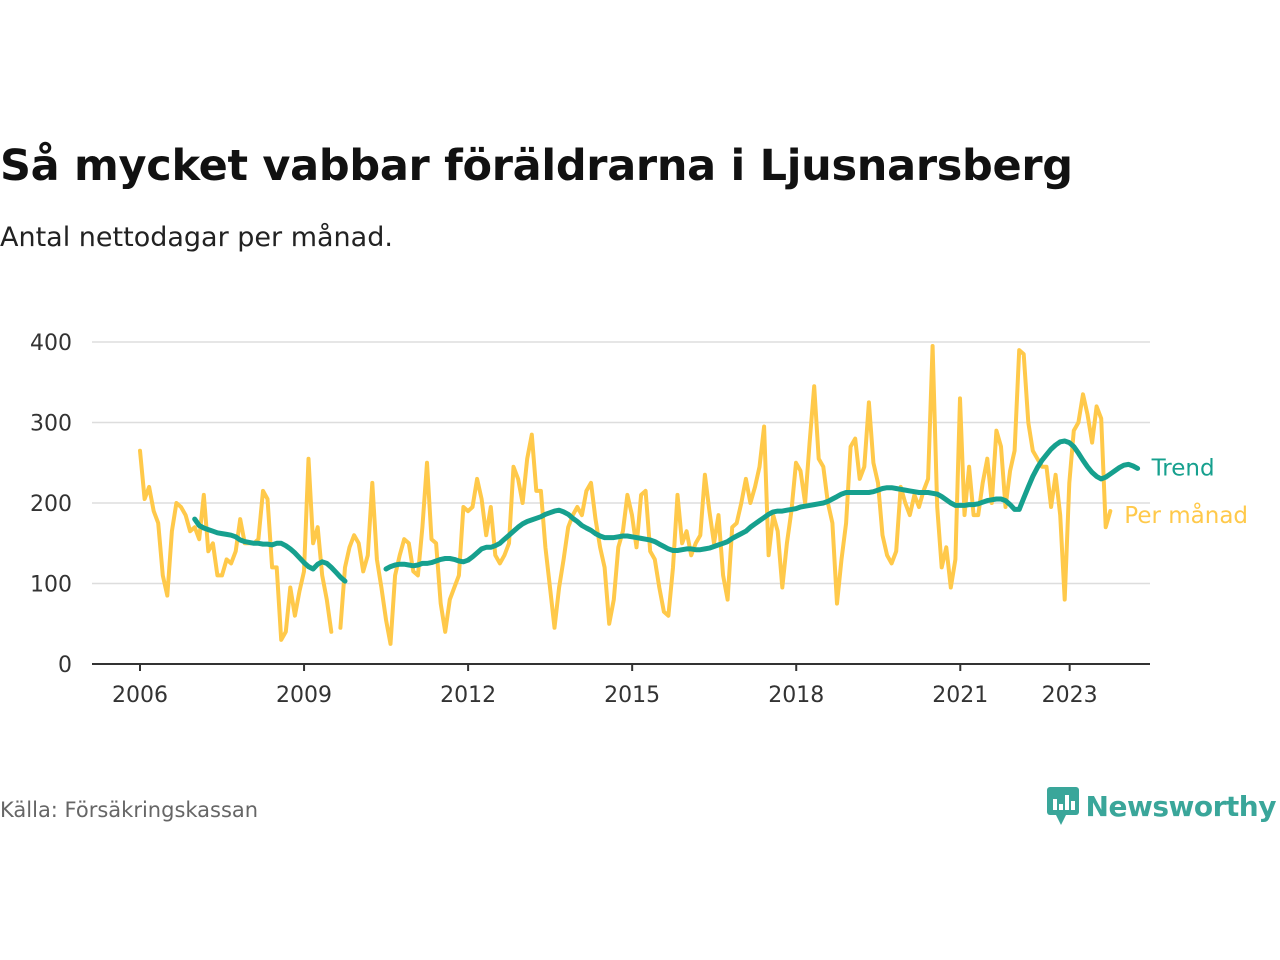 This screenshot has width=1280, height=960. What do you see at coordinates (304, 695) in the screenshot?
I see `x-tick-label: 2009` at bounding box center [304, 695].